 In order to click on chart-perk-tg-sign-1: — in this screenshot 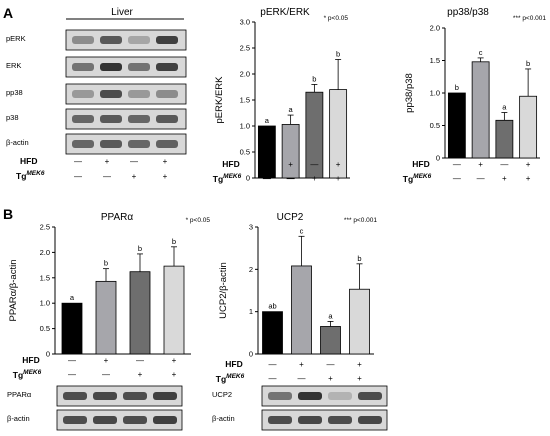, I will do `click(267, 178)`.